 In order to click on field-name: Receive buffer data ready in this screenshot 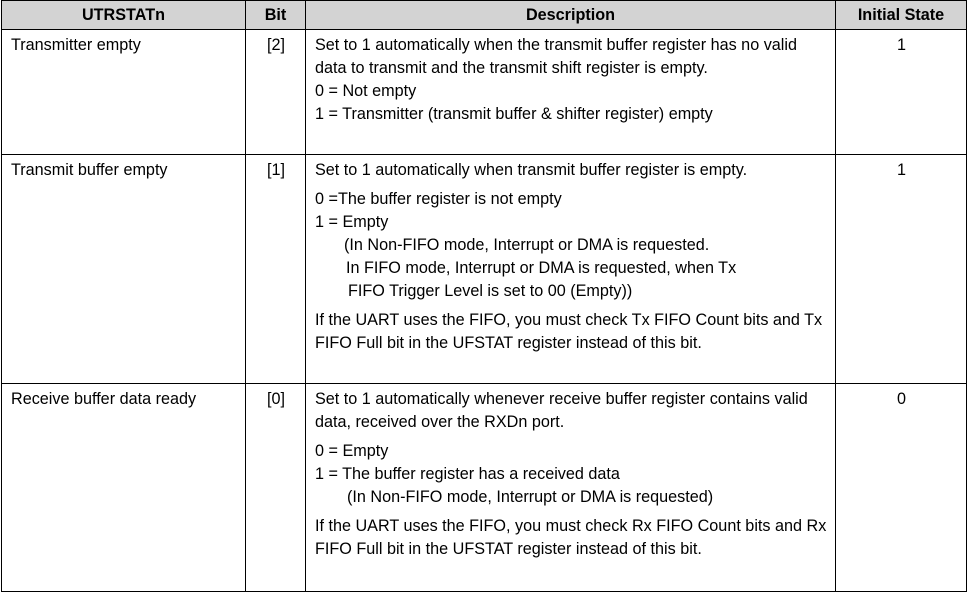, I will do `click(123, 487)`.